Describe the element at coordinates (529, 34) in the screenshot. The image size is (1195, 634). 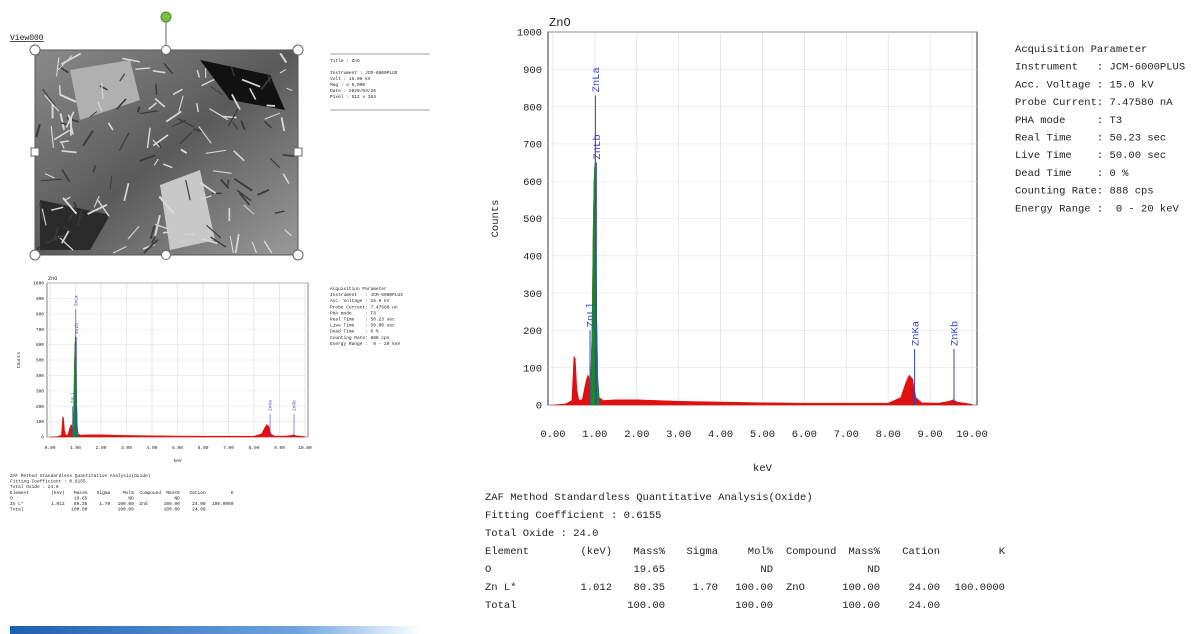
I see `y-tick-label: 1000` at that location.